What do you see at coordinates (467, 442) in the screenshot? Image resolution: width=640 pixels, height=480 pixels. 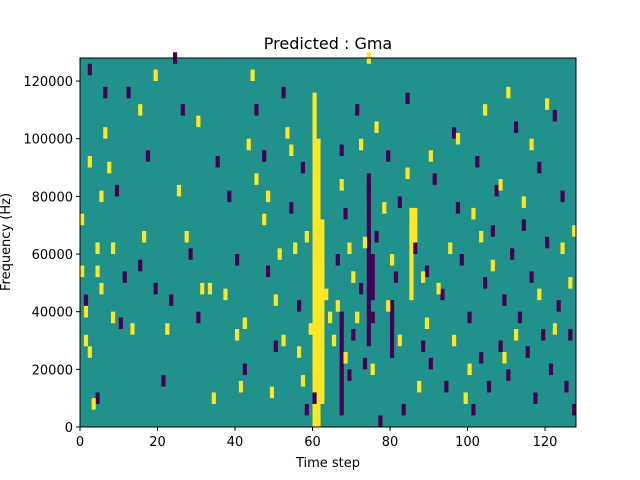 I see `x-tick-label: 100` at bounding box center [467, 442].